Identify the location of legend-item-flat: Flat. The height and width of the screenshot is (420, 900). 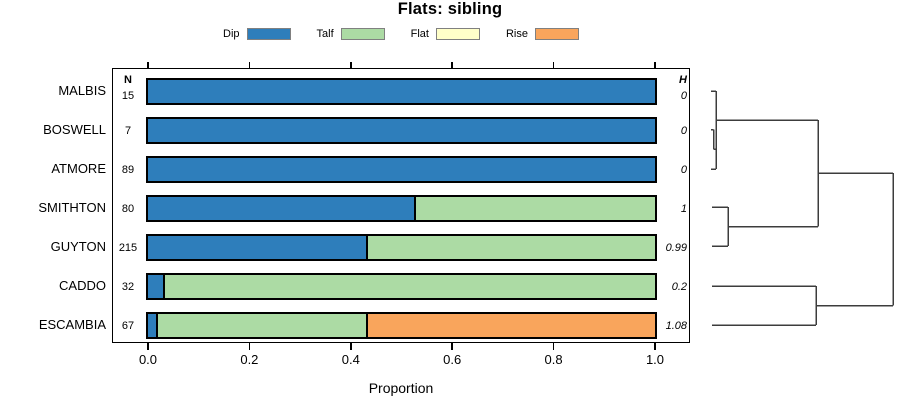
(445, 33).